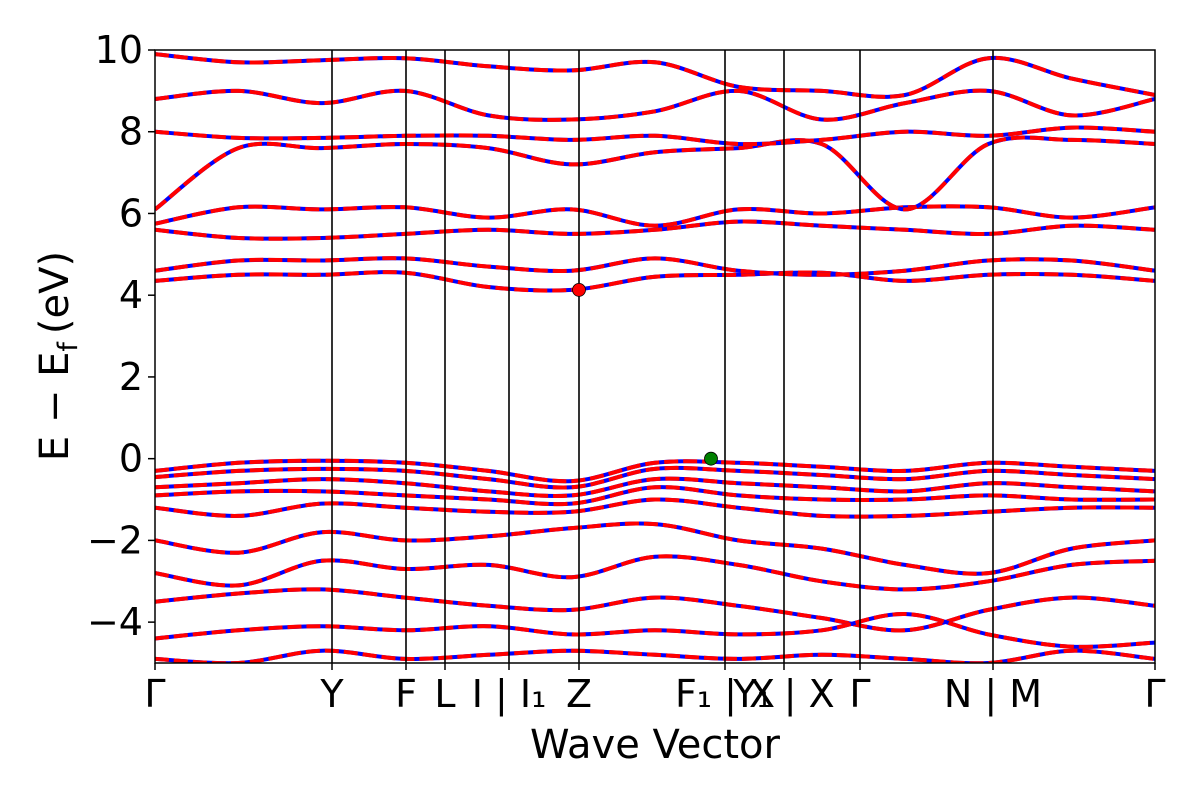 The height and width of the screenshot is (800, 1200). What do you see at coordinates (55, 292) in the screenshot?
I see `y-axis-label-unit: (eV)` at bounding box center [55, 292].